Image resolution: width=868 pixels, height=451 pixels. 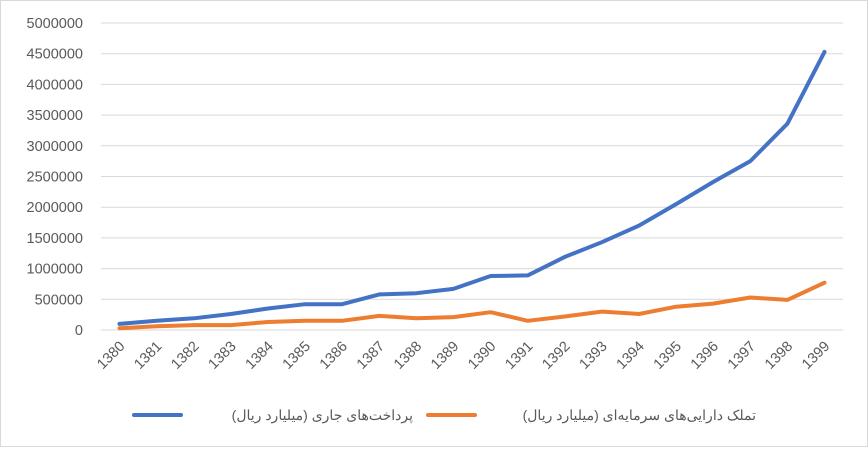 What do you see at coordinates (322, 415) in the screenshot?
I see `legend-label: پرداخت‌های جاری (میلیارد ریال)` at bounding box center [322, 415].